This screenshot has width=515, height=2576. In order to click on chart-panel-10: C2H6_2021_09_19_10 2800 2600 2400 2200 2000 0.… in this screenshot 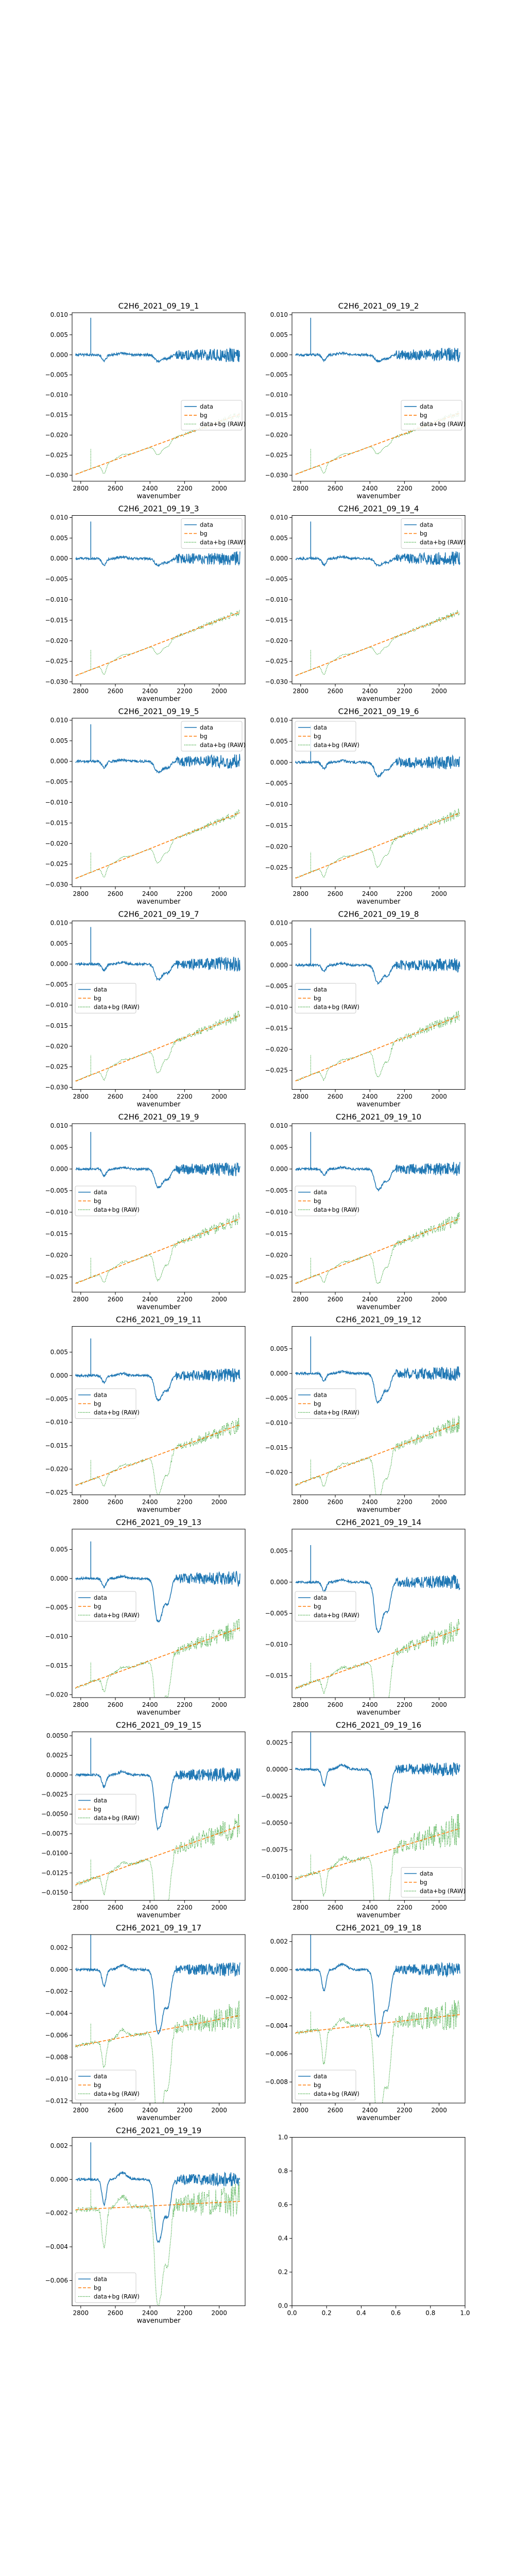, I will do `click(365, 1211)`.